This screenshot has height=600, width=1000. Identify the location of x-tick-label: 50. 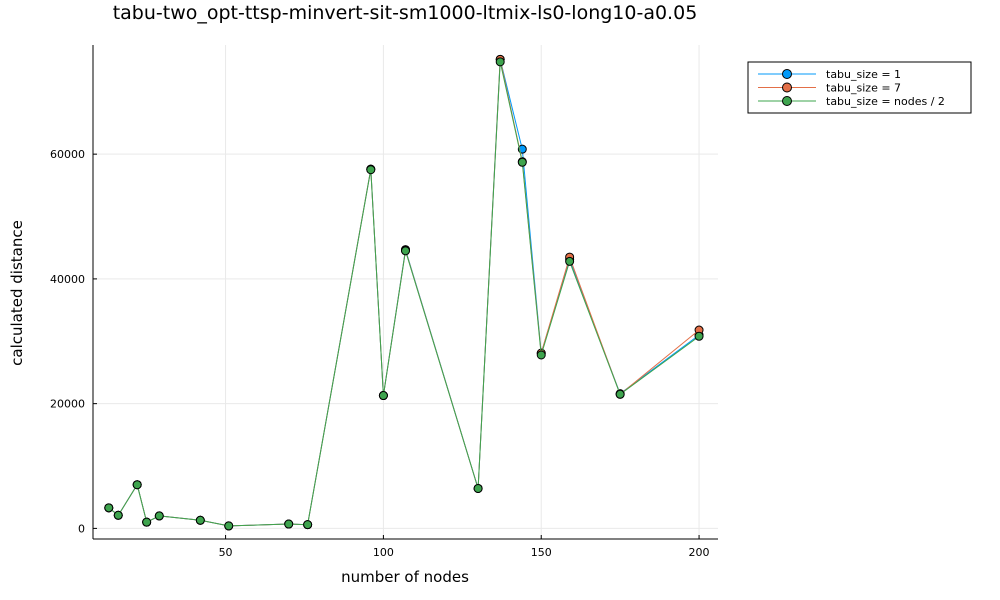
(226, 552).